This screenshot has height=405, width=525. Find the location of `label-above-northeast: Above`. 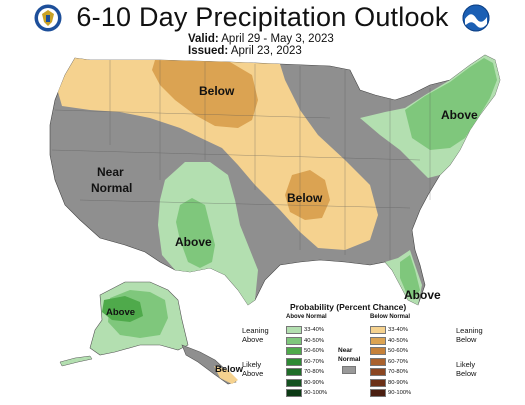

label-above-northeast: Above is located at coordinates (459, 115).